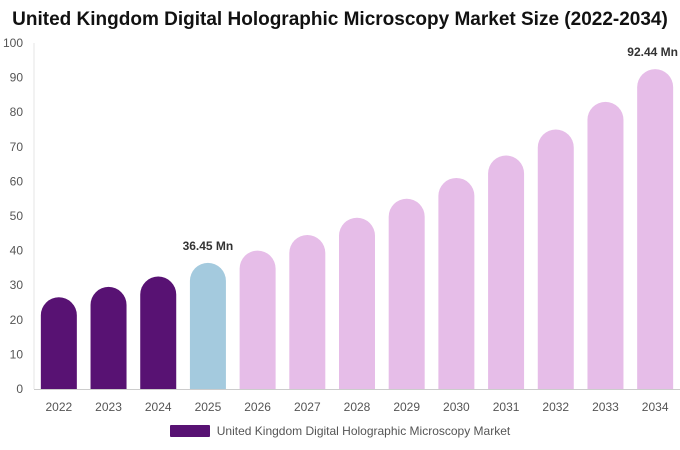 Image resolution: width=680 pixels, height=450 pixels. What do you see at coordinates (406, 407) in the screenshot?
I see `x-tick-label: 2029` at bounding box center [406, 407].